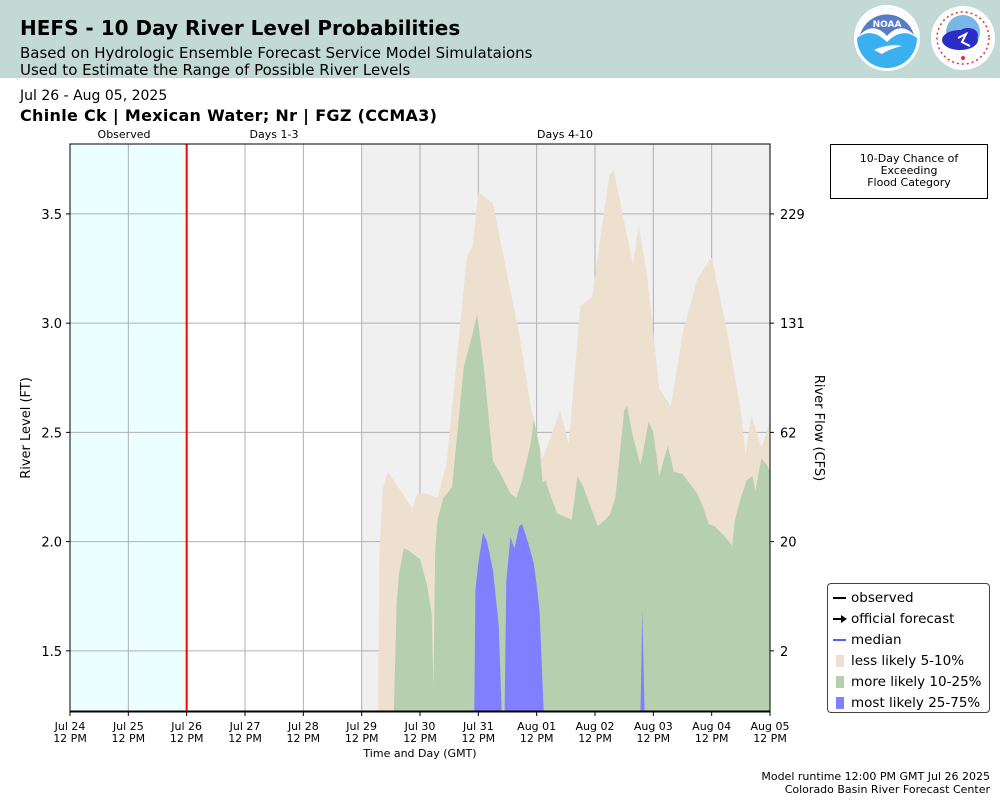 This screenshot has width=1000, height=800. What do you see at coordinates (903, 618) in the screenshot?
I see `legend-label: official forecast` at bounding box center [903, 618].